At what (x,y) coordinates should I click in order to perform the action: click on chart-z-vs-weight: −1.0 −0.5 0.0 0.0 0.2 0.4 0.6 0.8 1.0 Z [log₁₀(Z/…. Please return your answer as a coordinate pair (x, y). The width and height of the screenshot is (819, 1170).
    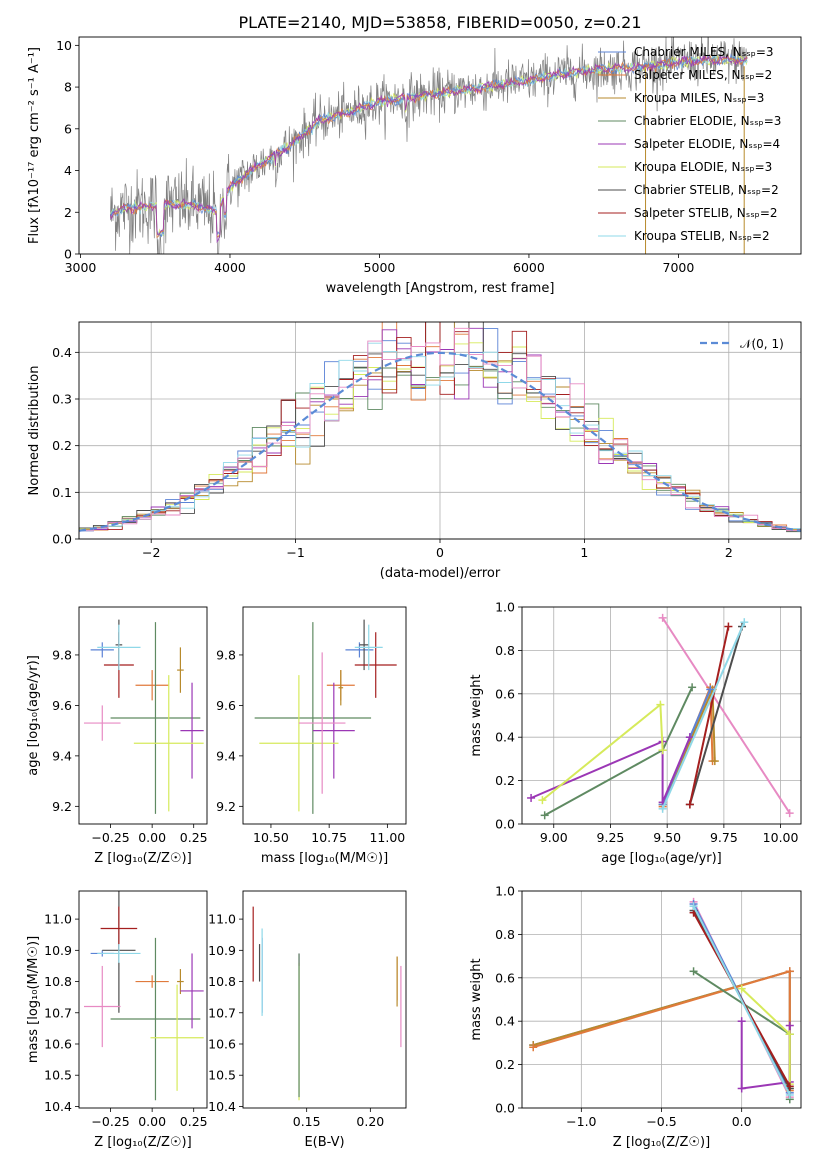
    Looking at the image, I should click on (635, 1017).